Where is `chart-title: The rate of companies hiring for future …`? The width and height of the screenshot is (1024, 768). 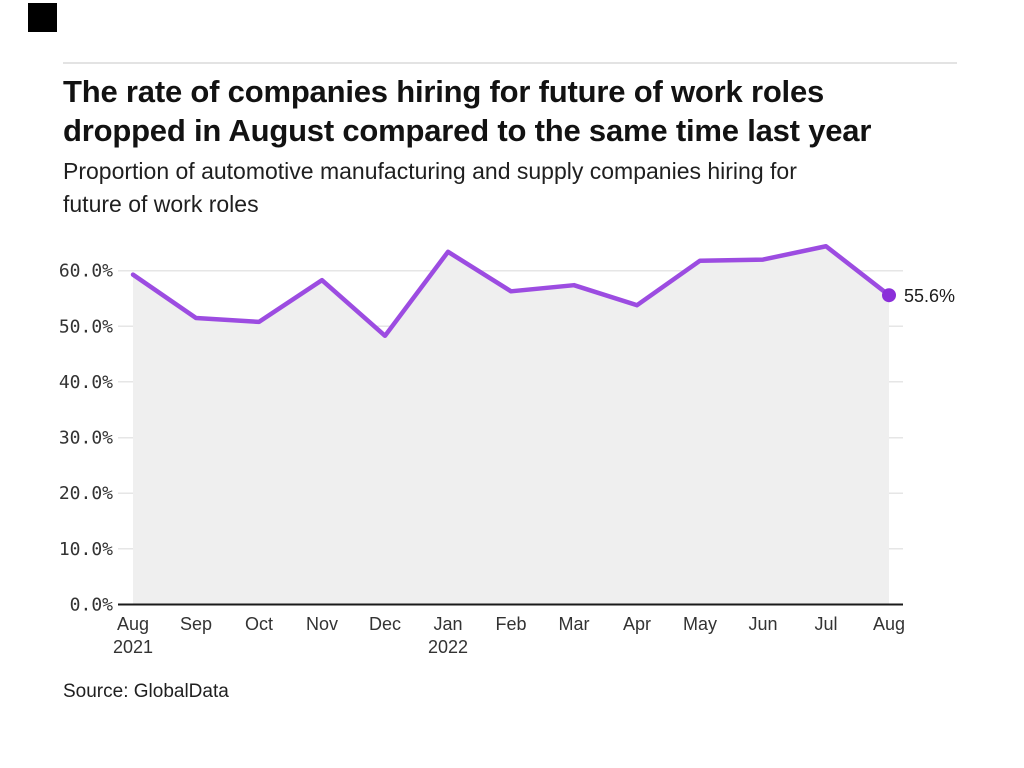 chart-title: The rate of companies hiring for future … is located at coordinates (513, 111).